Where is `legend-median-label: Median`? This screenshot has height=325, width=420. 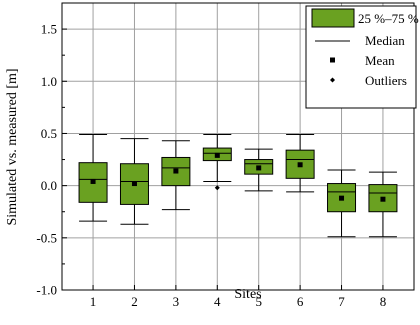
legend-median-label: Median is located at coordinates (385, 40).